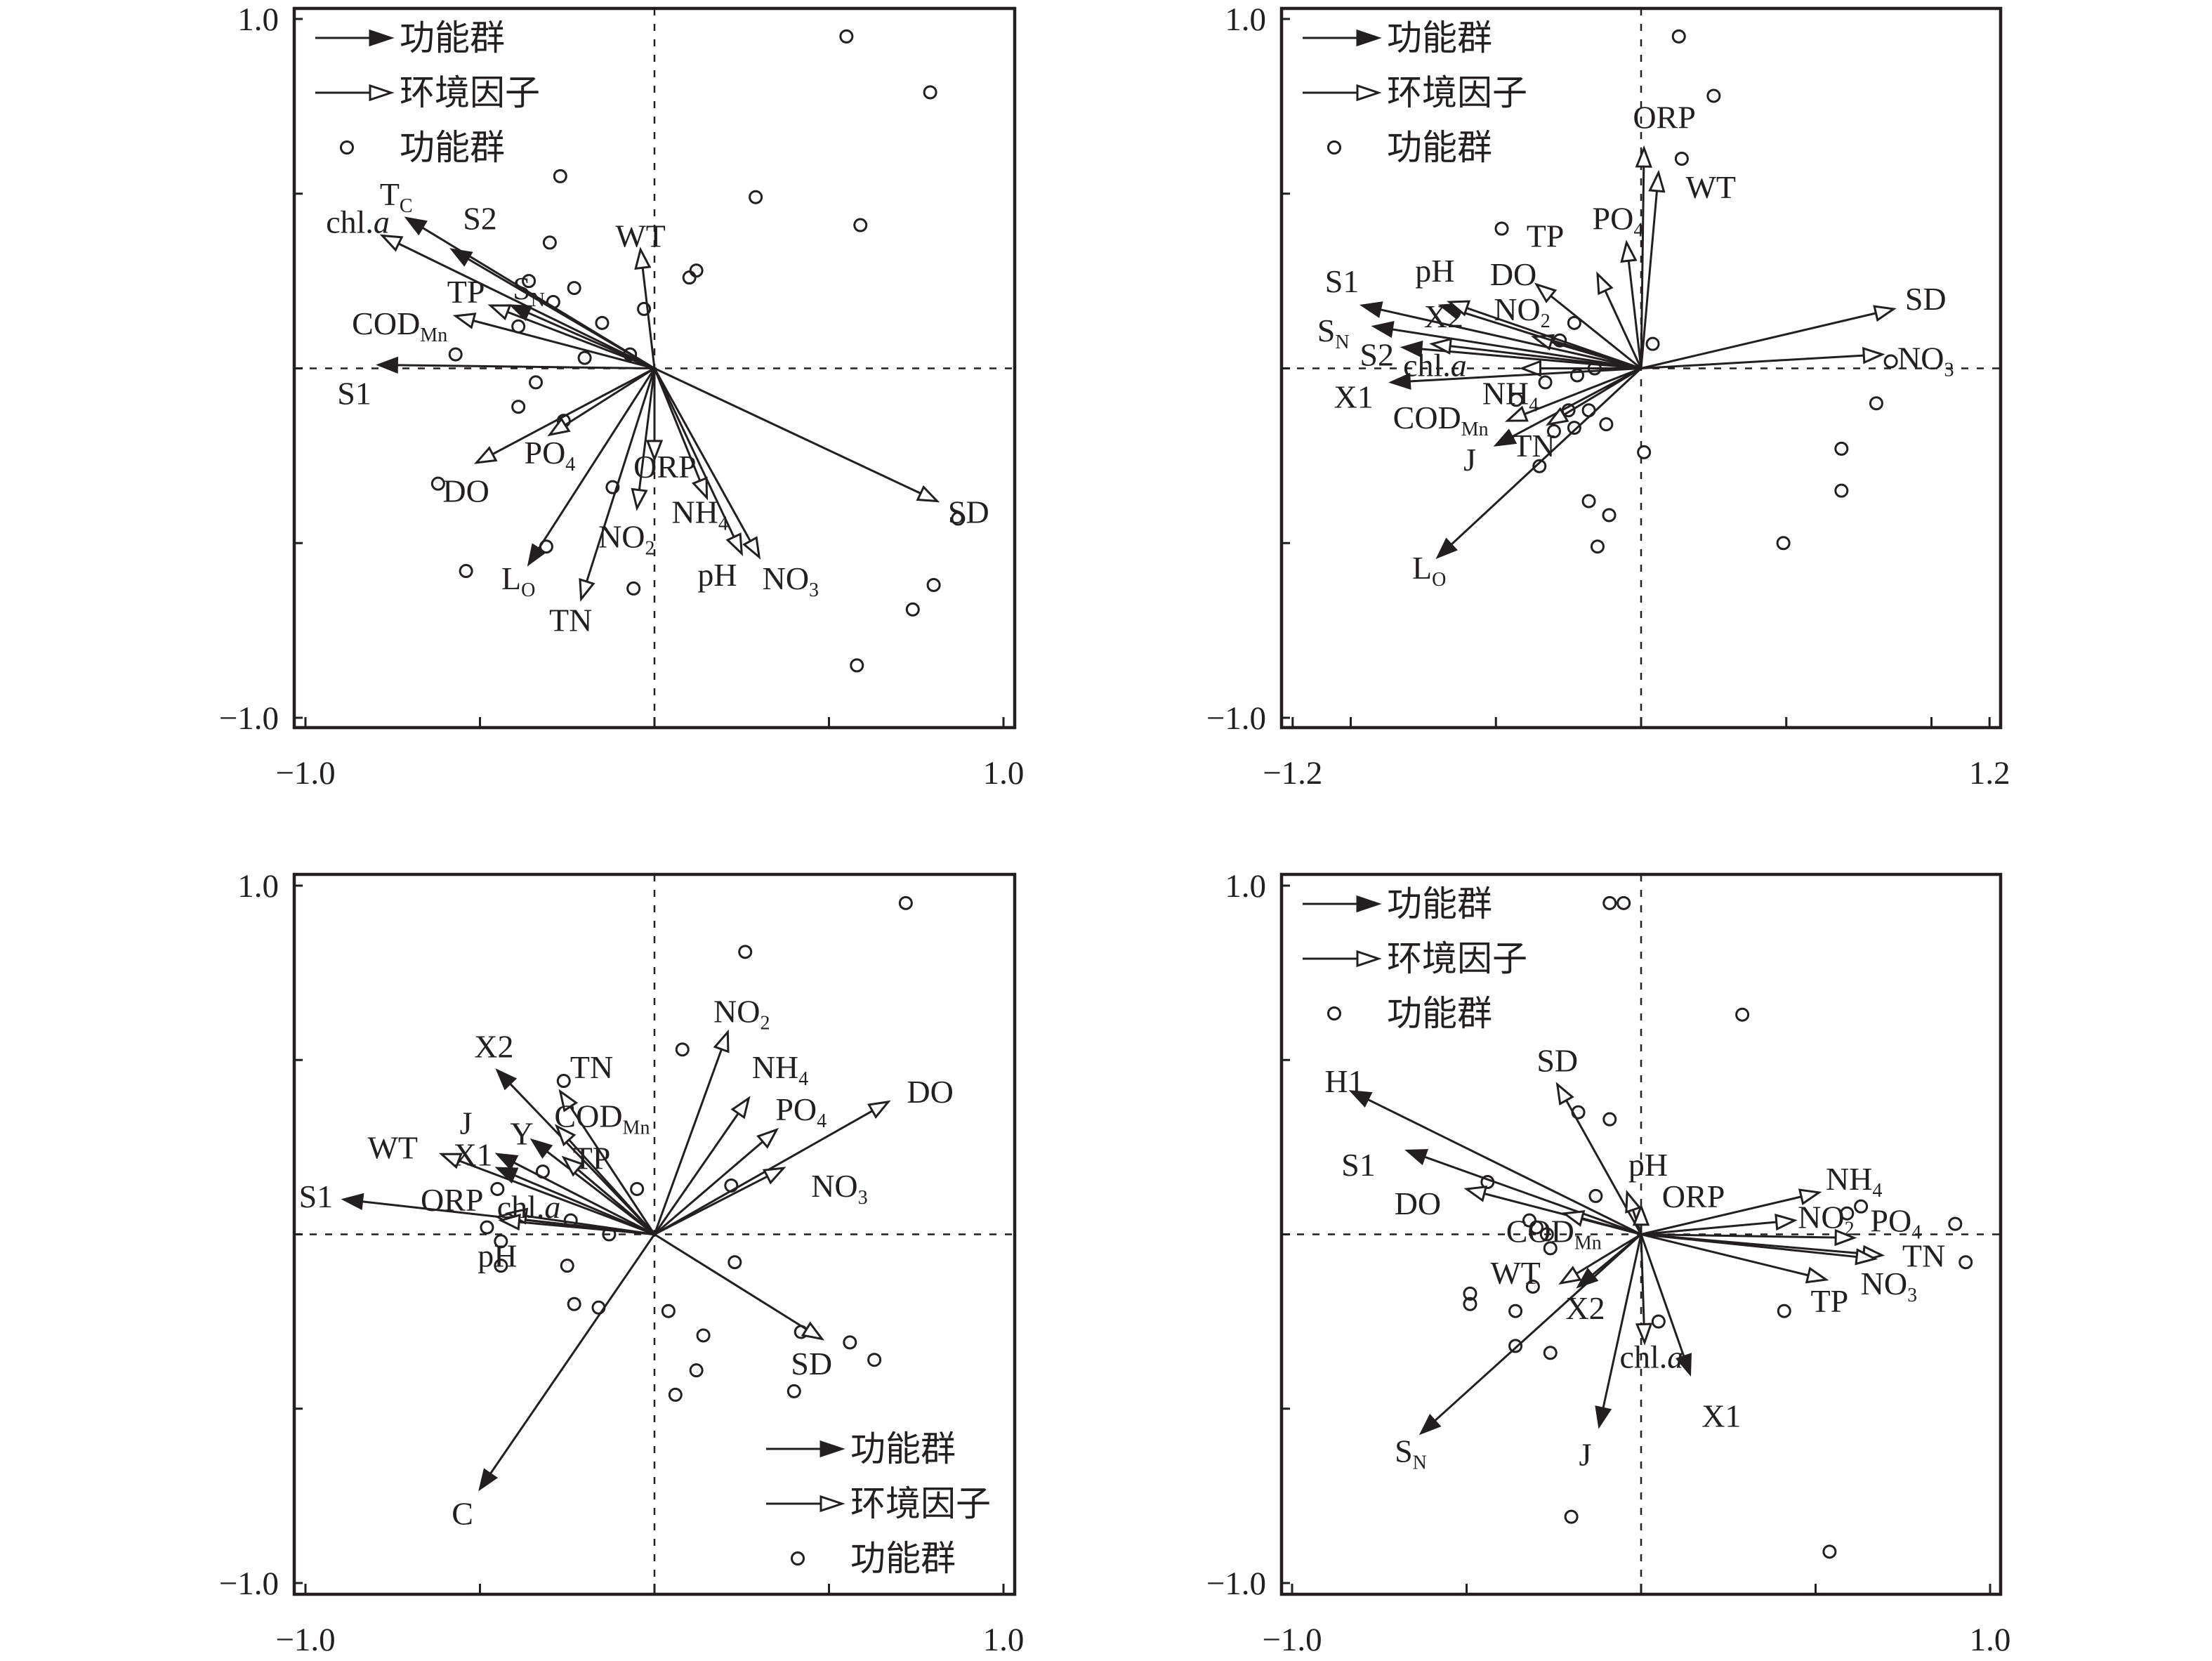  Describe the element at coordinates (798, 1558) in the screenshot. I see `legend-circle-icon` at that location.